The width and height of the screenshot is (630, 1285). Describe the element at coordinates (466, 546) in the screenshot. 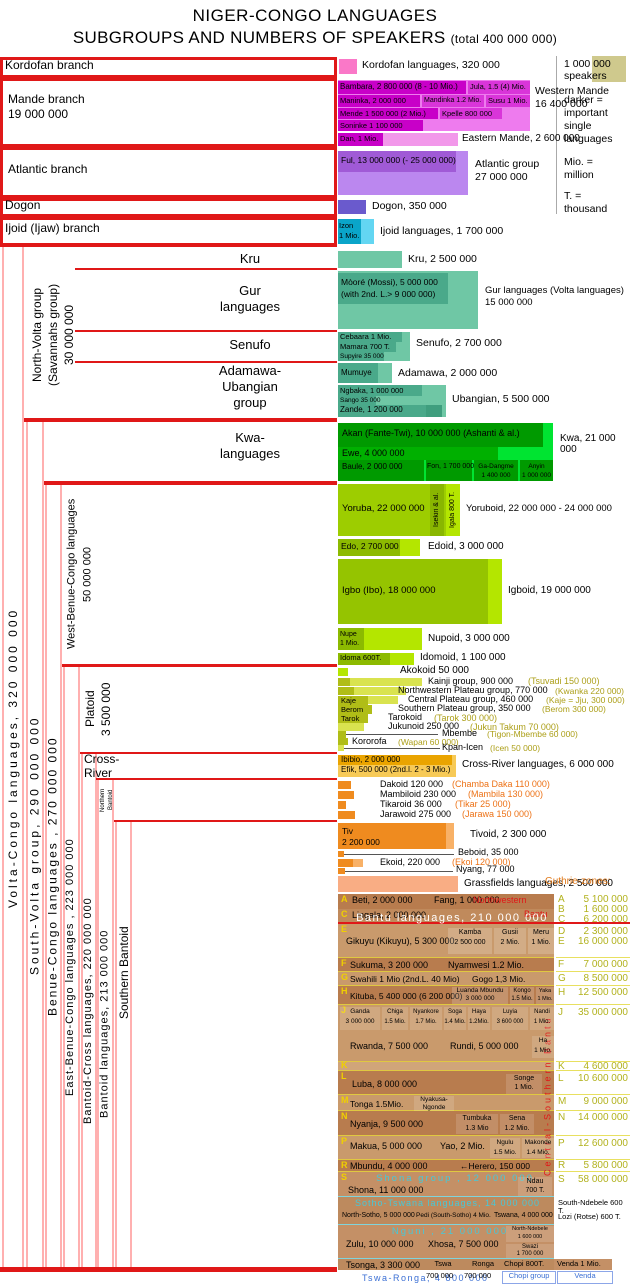

I see `edoid-label: Edoid, 3 000 000` at that location.